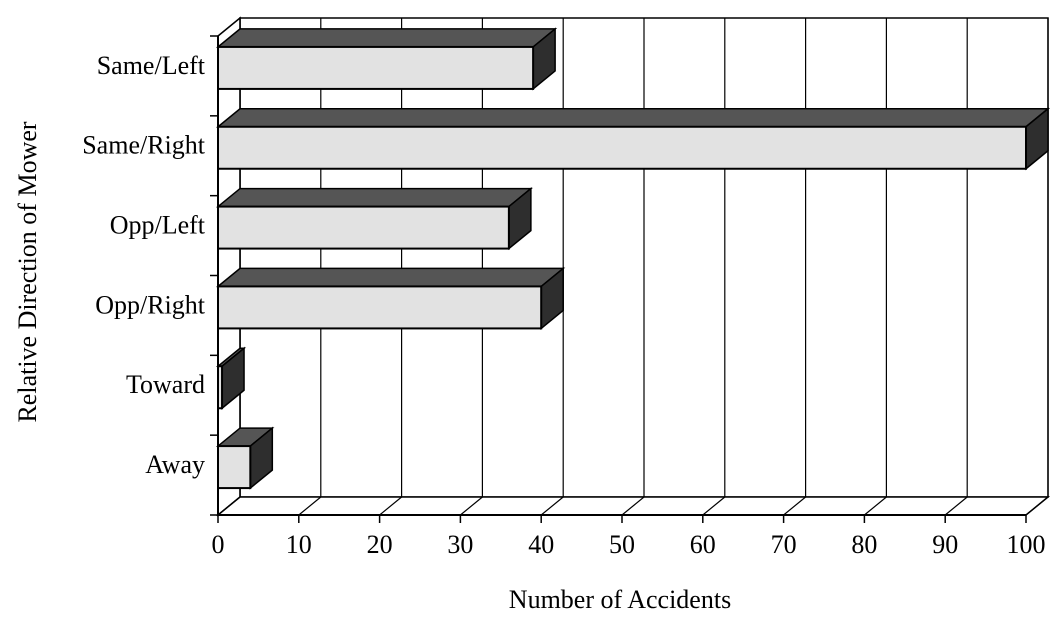  I want to click on x-axis-title: Number of Accidents, so click(620, 599).